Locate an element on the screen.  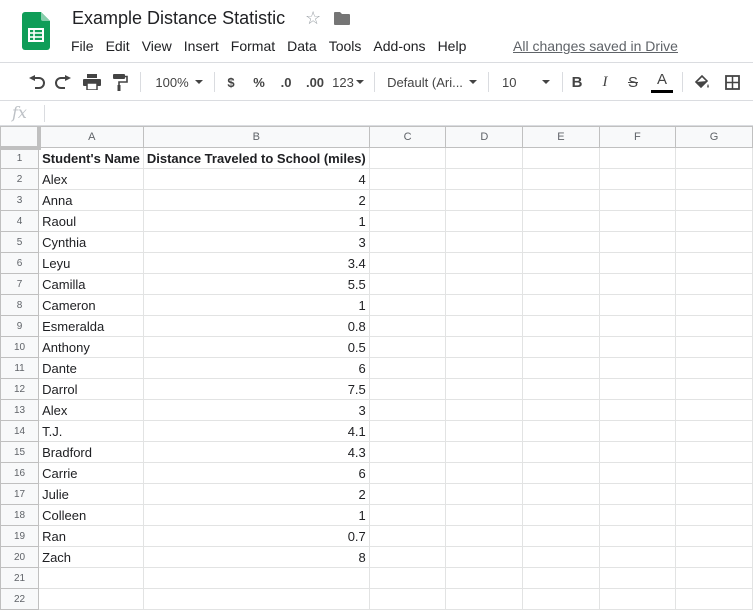
menu-edit: Edit is located at coordinates (117, 46).